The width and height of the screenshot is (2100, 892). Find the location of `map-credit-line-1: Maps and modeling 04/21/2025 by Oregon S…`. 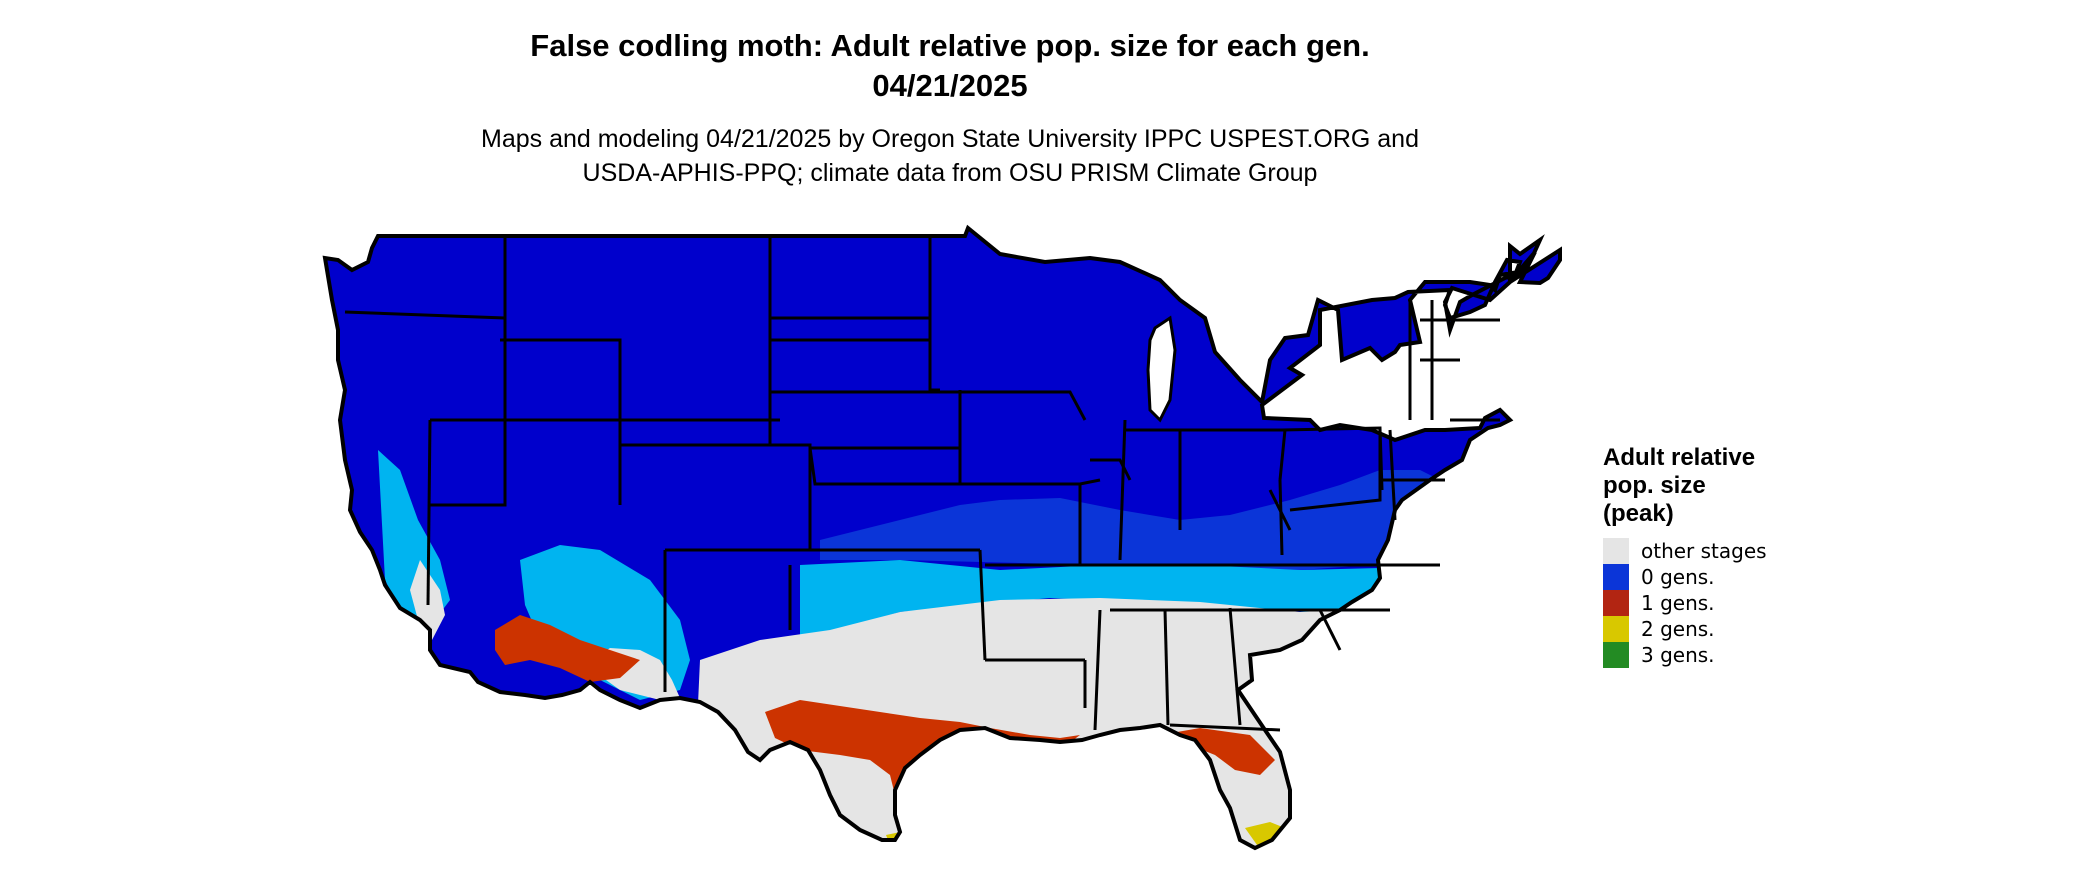

map-credit-line-1: Maps and modeling 04/21/2025 by Oregon S… is located at coordinates (950, 139).